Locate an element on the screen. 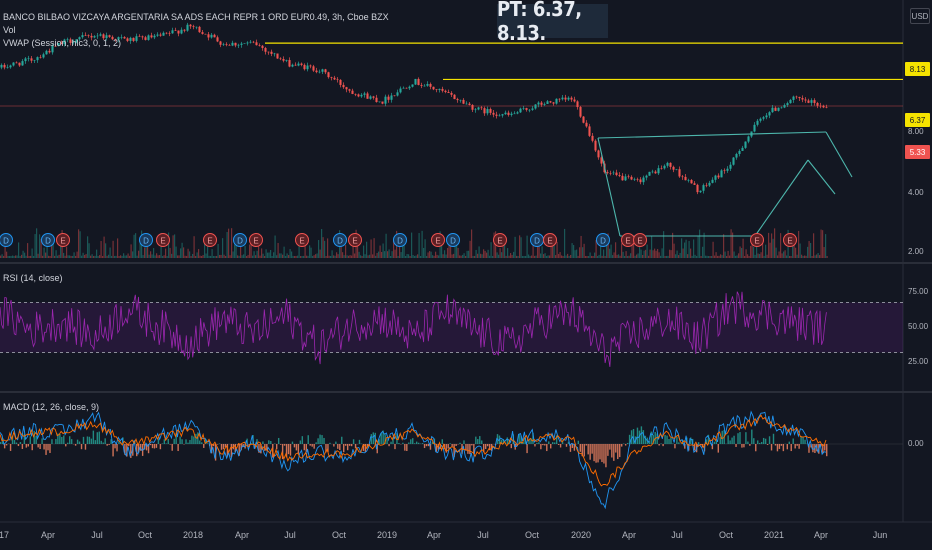 The height and width of the screenshot is (550, 932). currency-button: USD is located at coordinates (920, 16).